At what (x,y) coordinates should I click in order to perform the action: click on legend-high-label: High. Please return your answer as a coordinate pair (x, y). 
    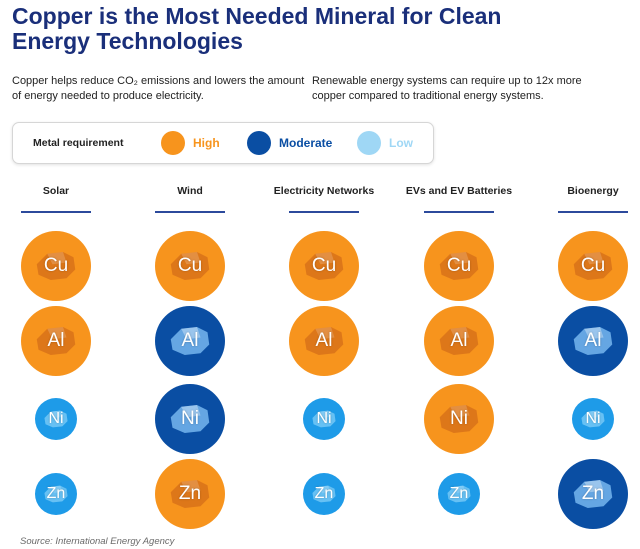
    Looking at the image, I should click on (206, 143).